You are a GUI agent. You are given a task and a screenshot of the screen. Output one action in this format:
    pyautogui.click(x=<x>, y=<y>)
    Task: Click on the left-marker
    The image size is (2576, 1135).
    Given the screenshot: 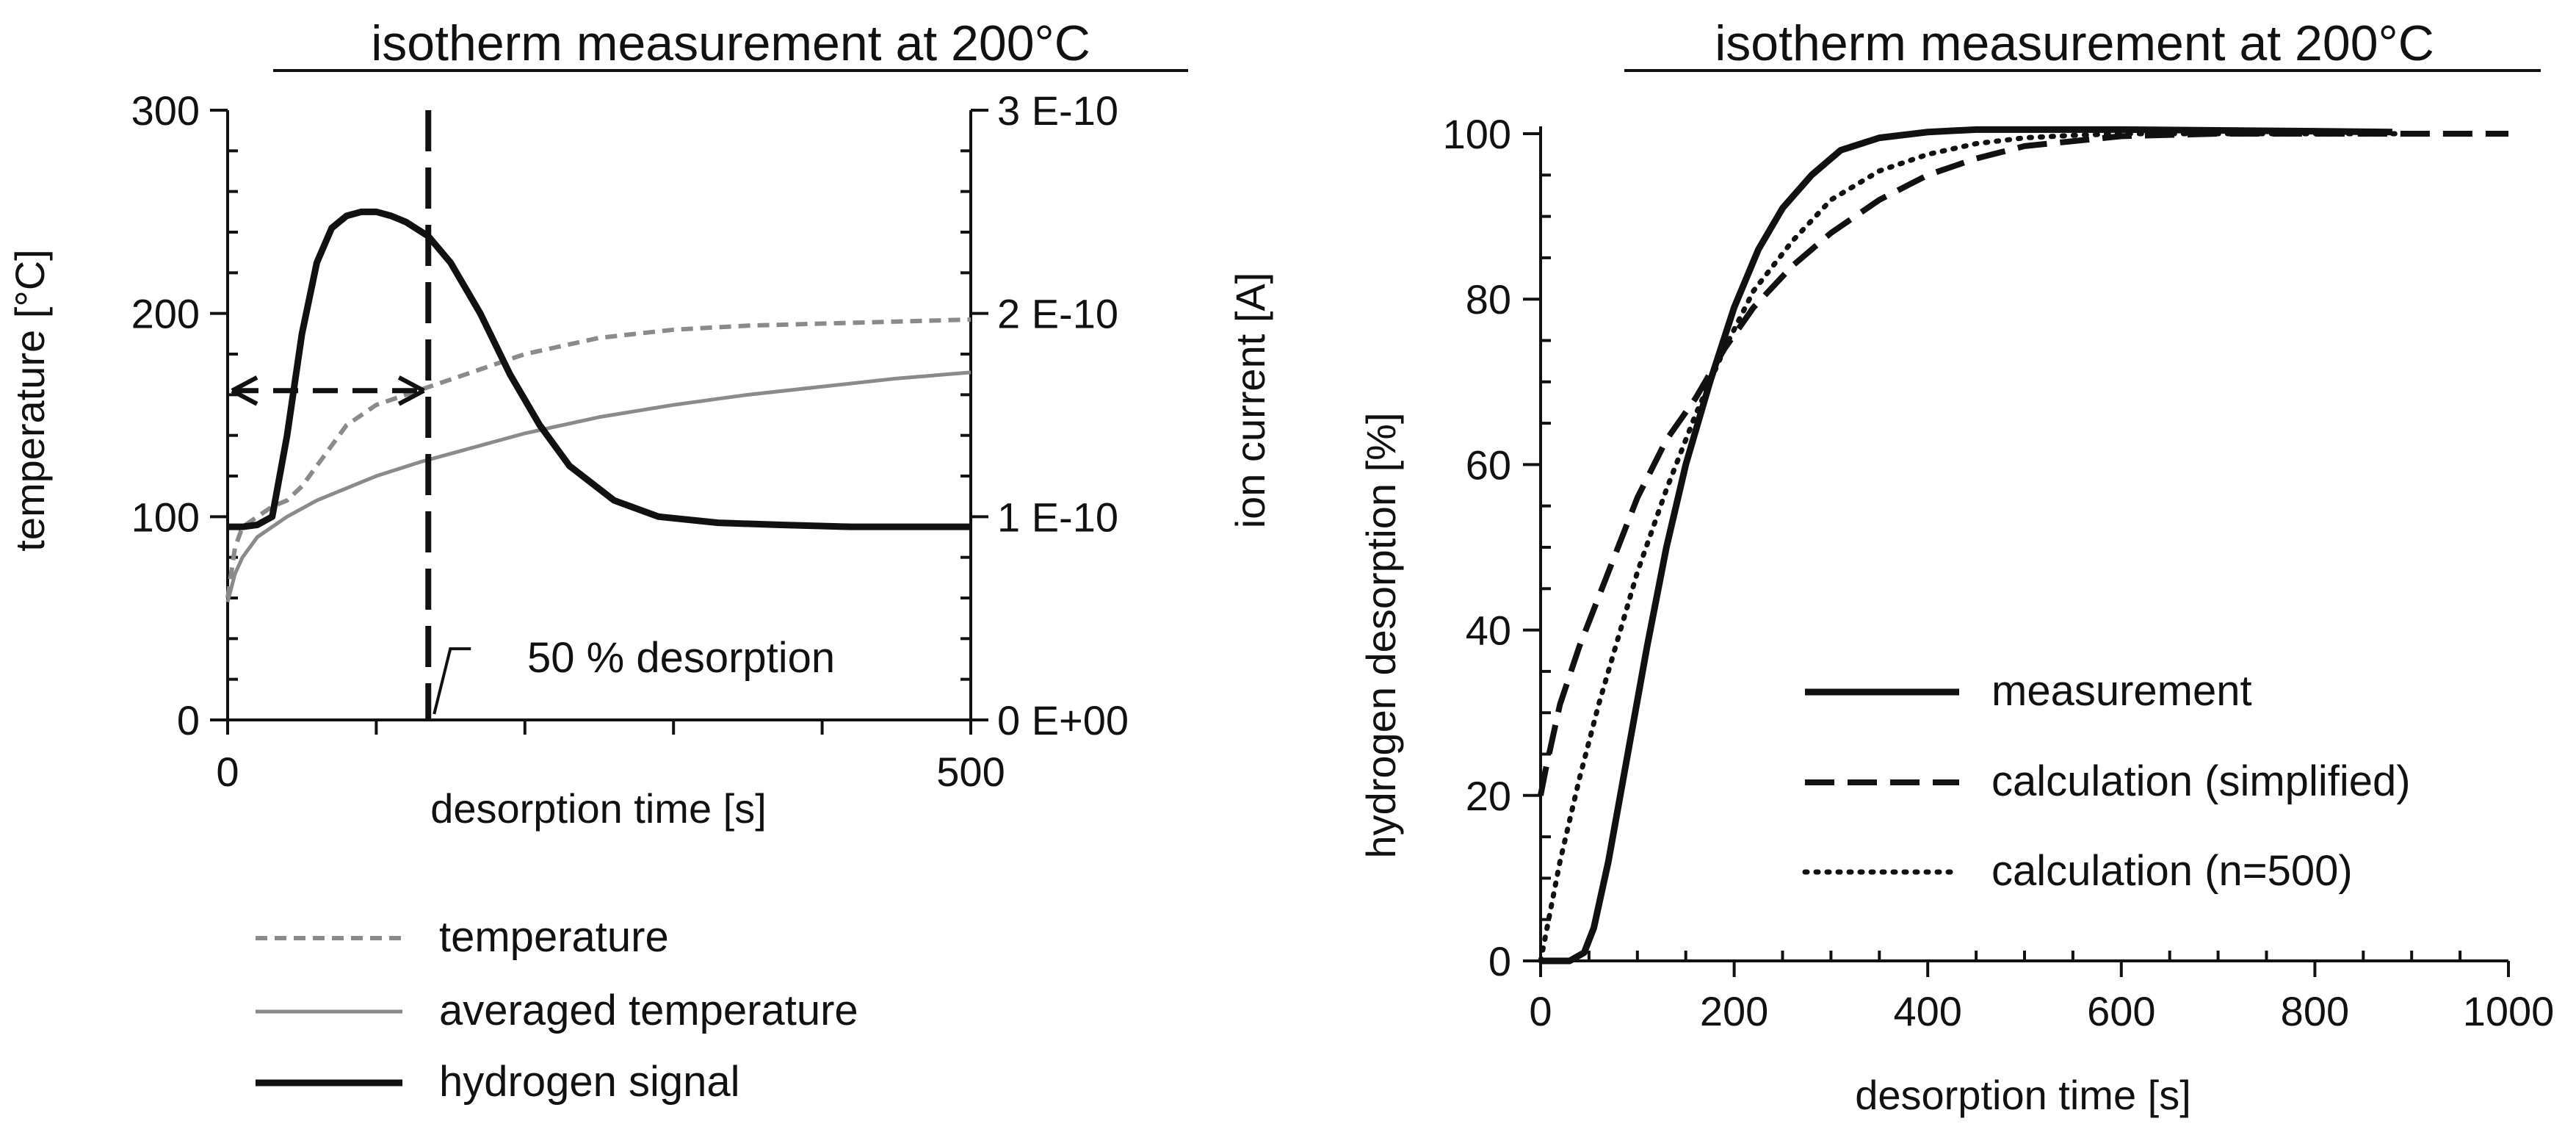 What is the action you would take?
    pyautogui.click(x=351, y=415)
    